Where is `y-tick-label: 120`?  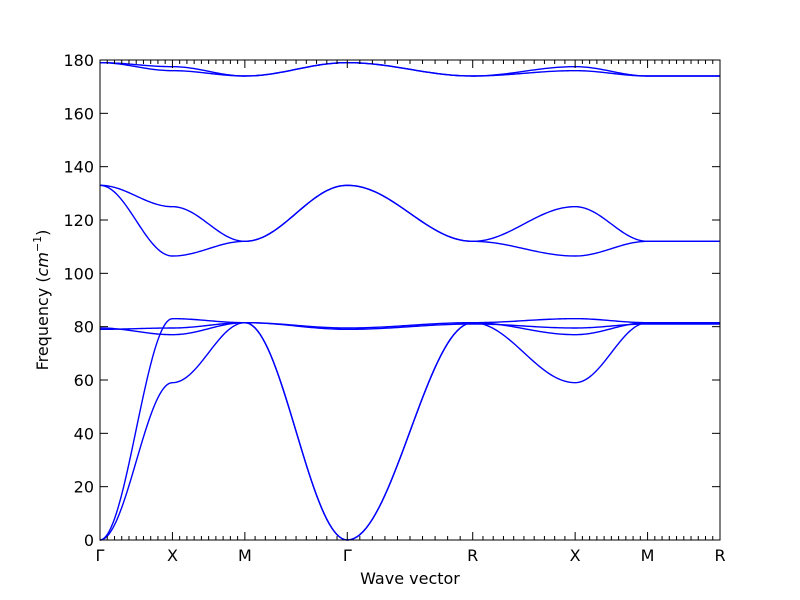
y-tick-label: 120 is located at coordinates (78, 220).